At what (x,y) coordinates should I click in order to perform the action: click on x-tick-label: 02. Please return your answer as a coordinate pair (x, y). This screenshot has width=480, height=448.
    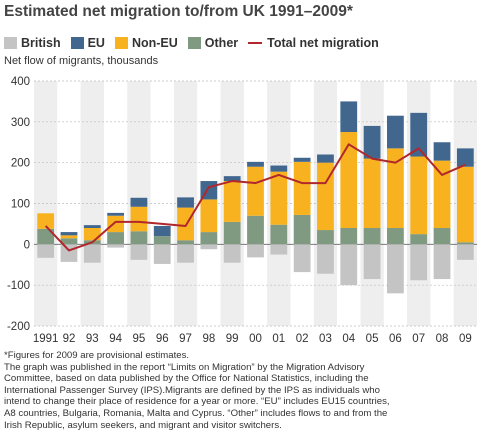
    Looking at the image, I should click on (302, 339).